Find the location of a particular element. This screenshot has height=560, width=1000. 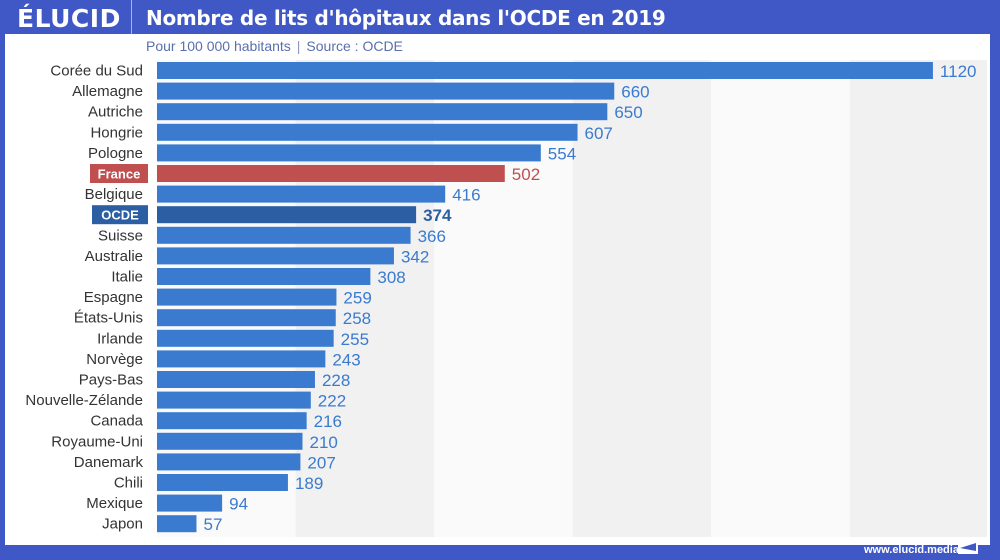

category-label: Autriche is located at coordinates (115, 112).